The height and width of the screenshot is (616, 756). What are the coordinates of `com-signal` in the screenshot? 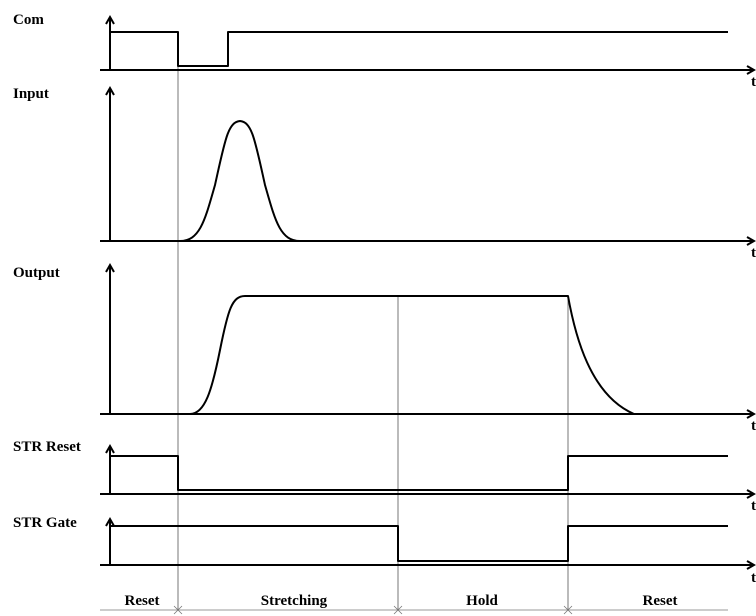 It's located at (419, 49).